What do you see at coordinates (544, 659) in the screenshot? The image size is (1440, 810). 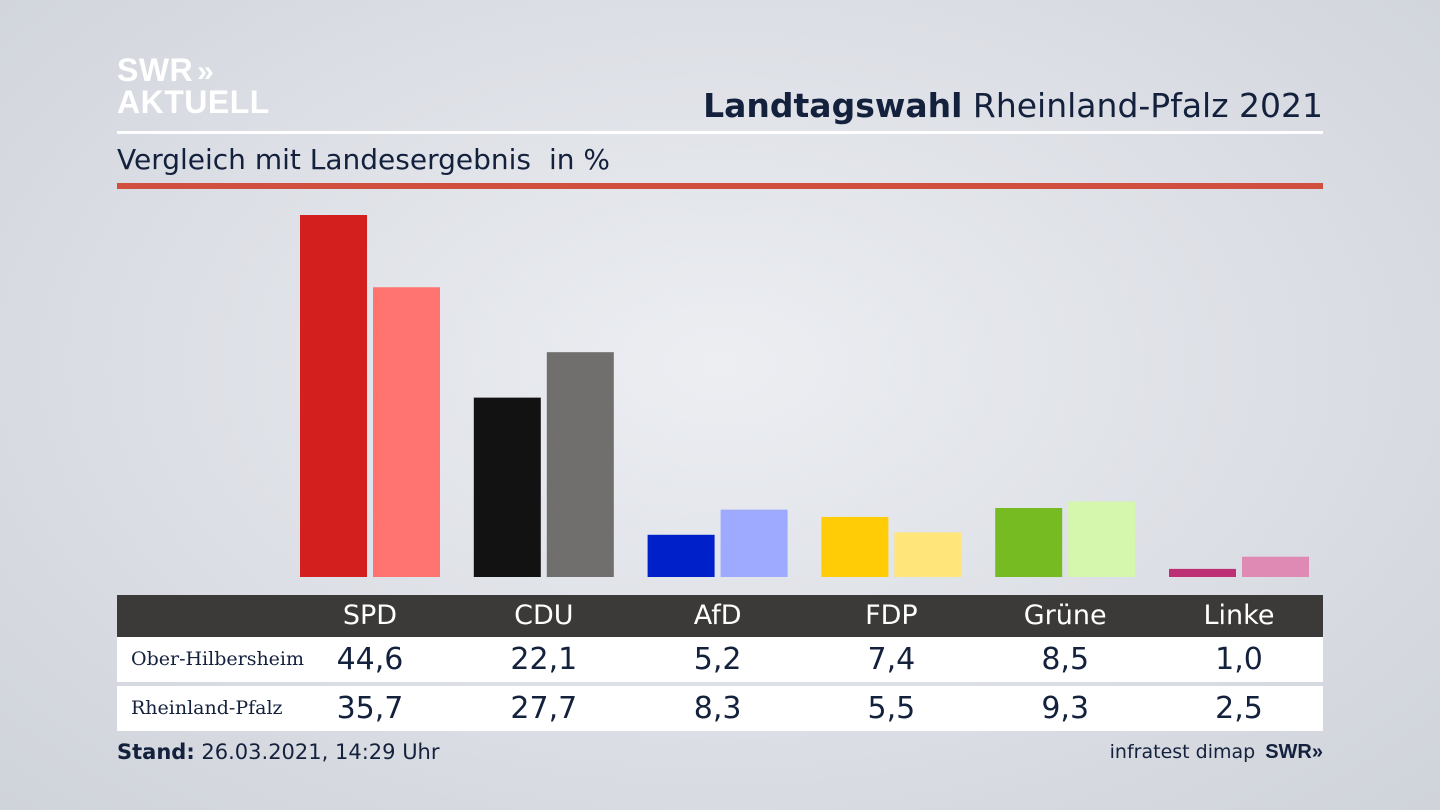 I see `value-cdu-local: 22,1` at bounding box center [544, 659].